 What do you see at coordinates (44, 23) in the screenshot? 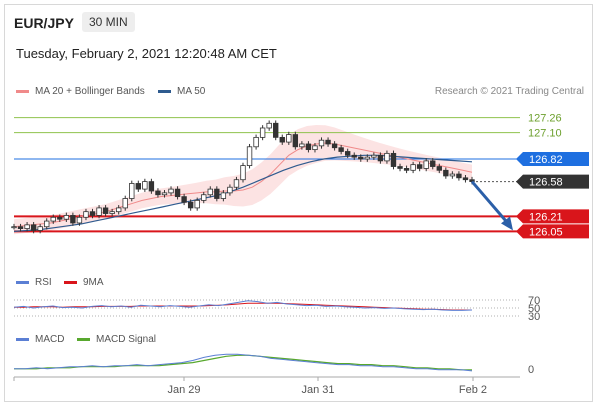
I see `symbol-label: EUR/JPY` at bounding box center [44, 23].